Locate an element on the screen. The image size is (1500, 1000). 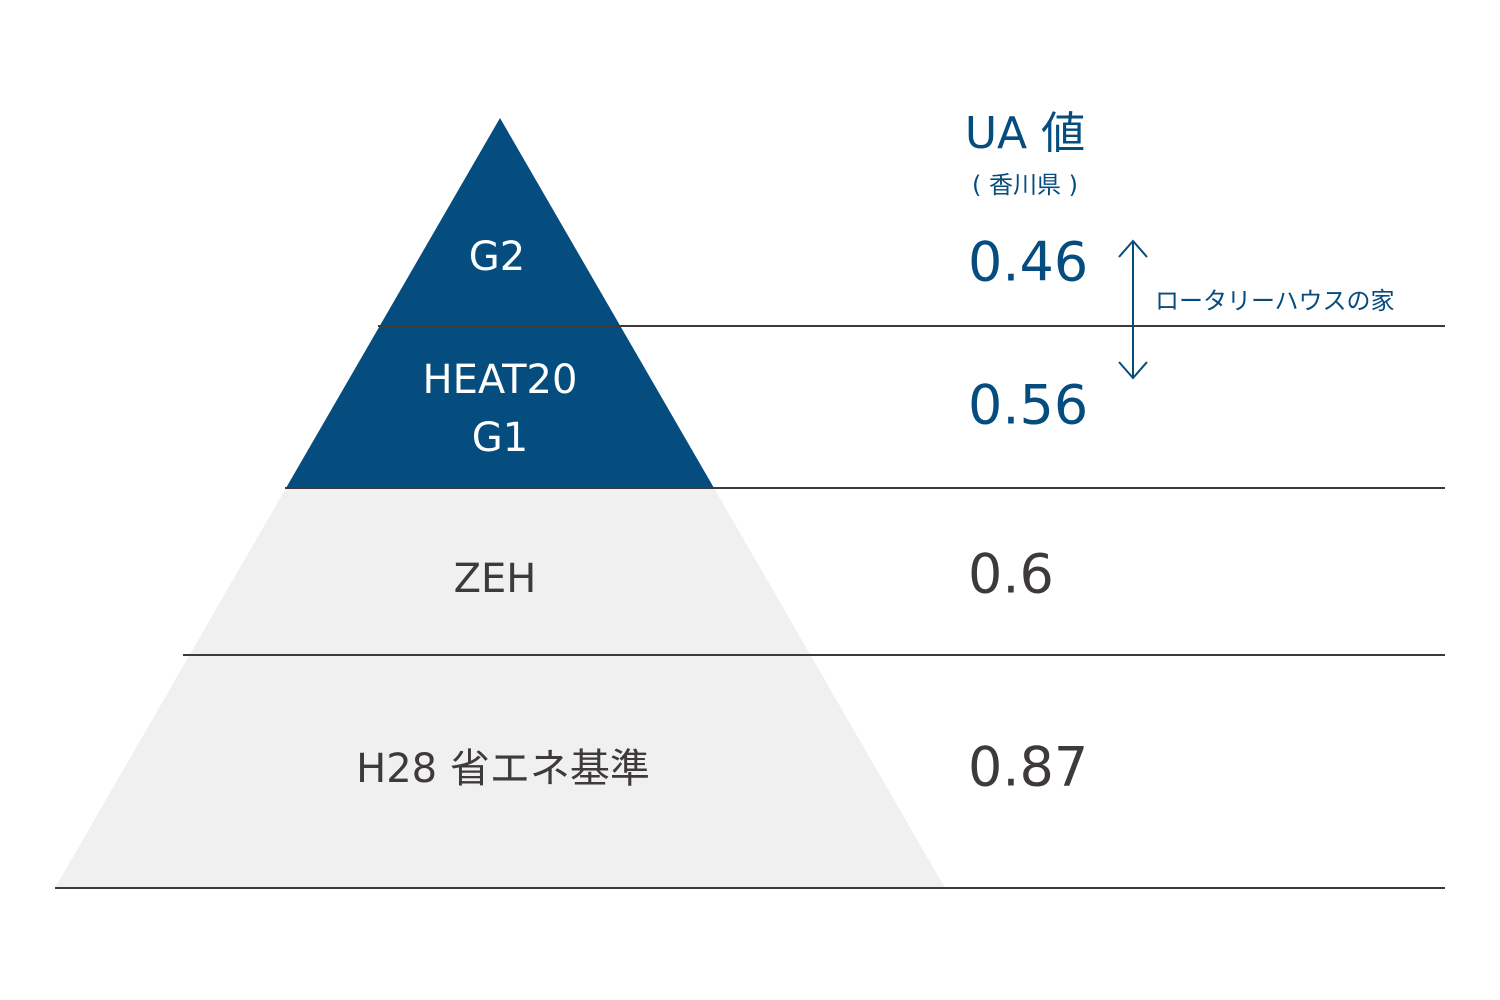
ua-value: 0.87 is located at coordinates (1028, 767).